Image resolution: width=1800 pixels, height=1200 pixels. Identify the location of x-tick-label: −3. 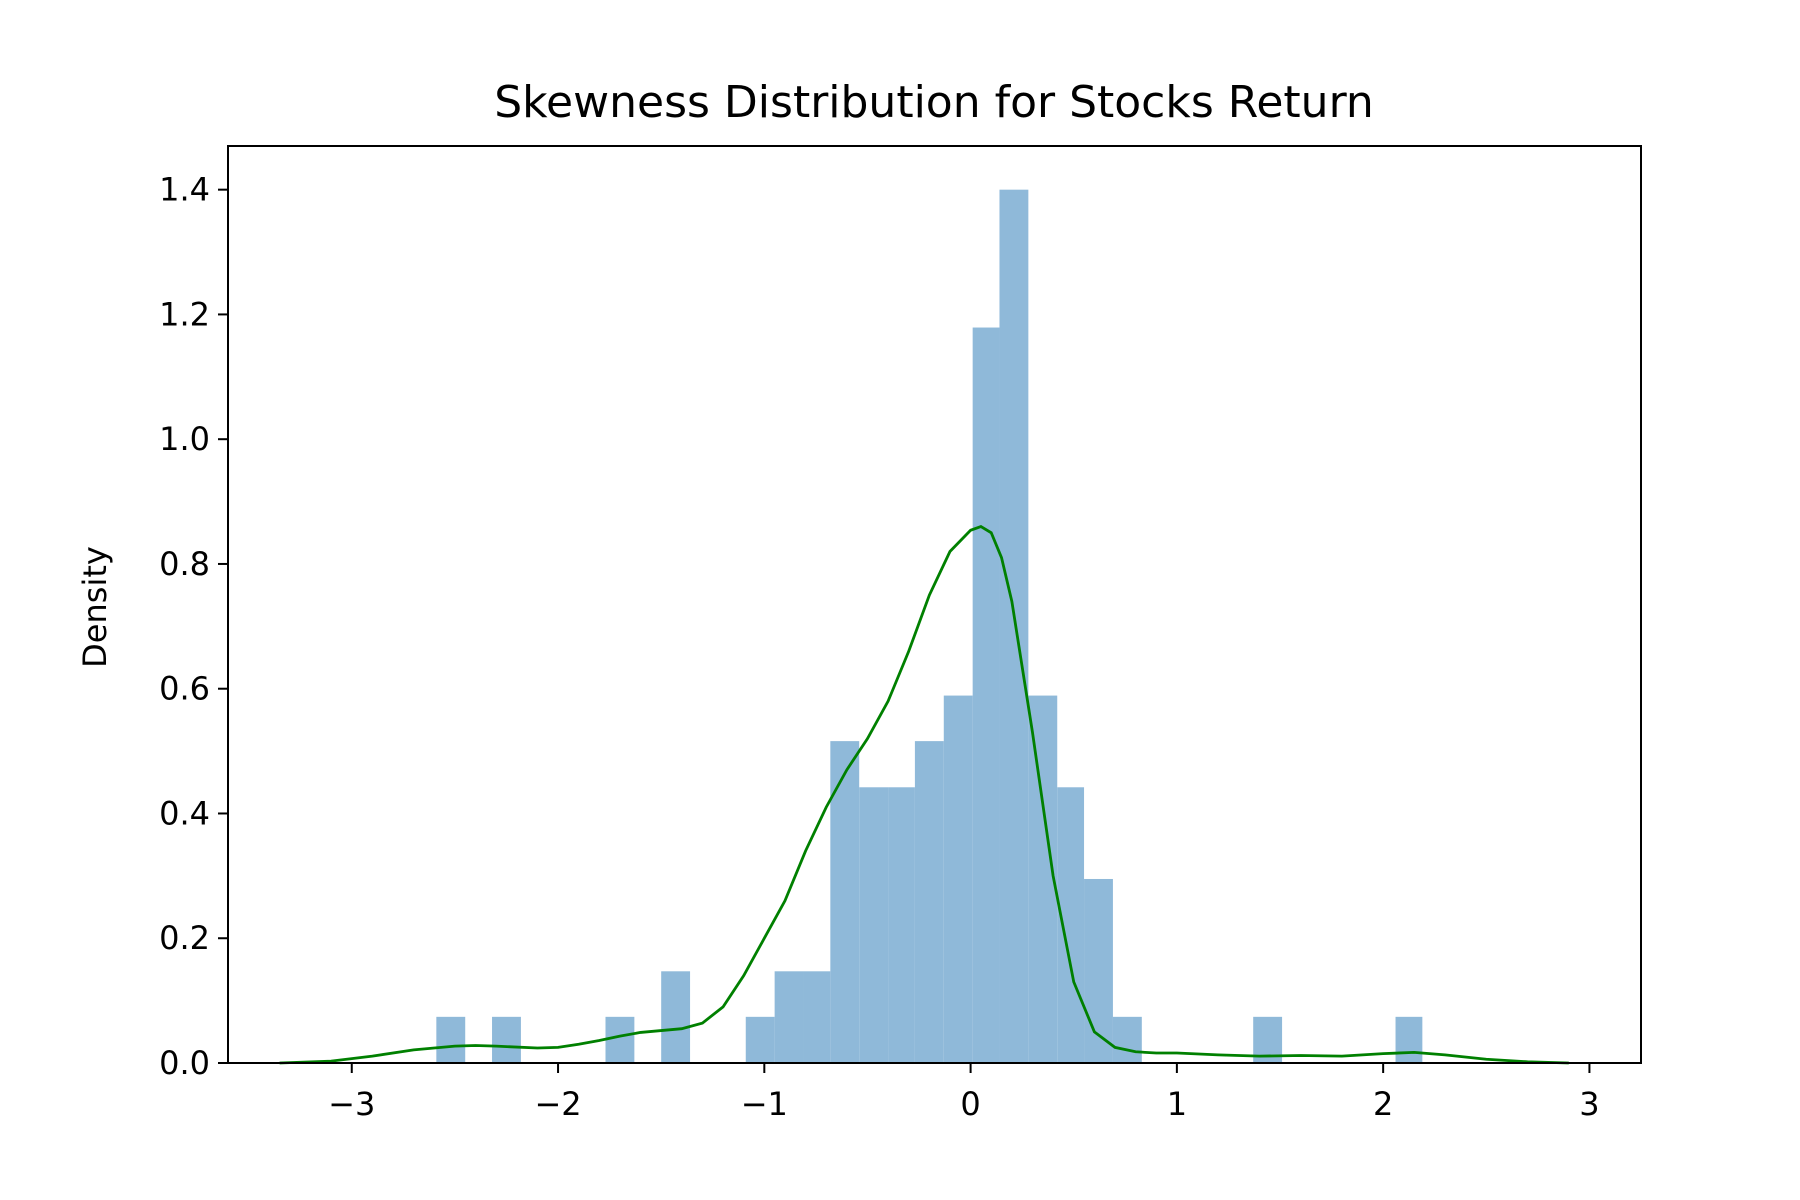
(351, 1104).